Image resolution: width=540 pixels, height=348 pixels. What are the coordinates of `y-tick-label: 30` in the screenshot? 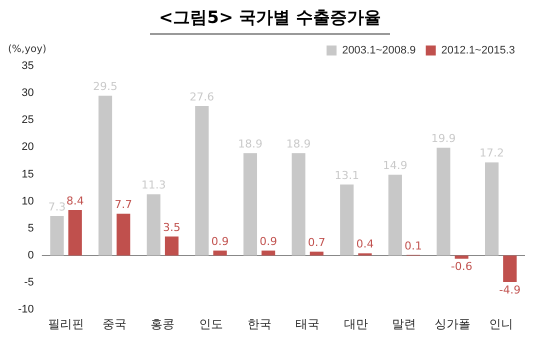 It's located at (28, 93).